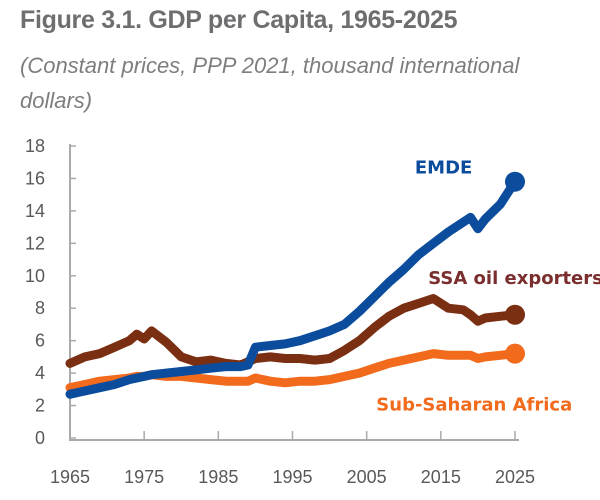 The width and height of the screenshot is (600, 500). Describe the element at coordinates (515, 477) in the screenshot. I see `x-tick-label: 2025` at that location.